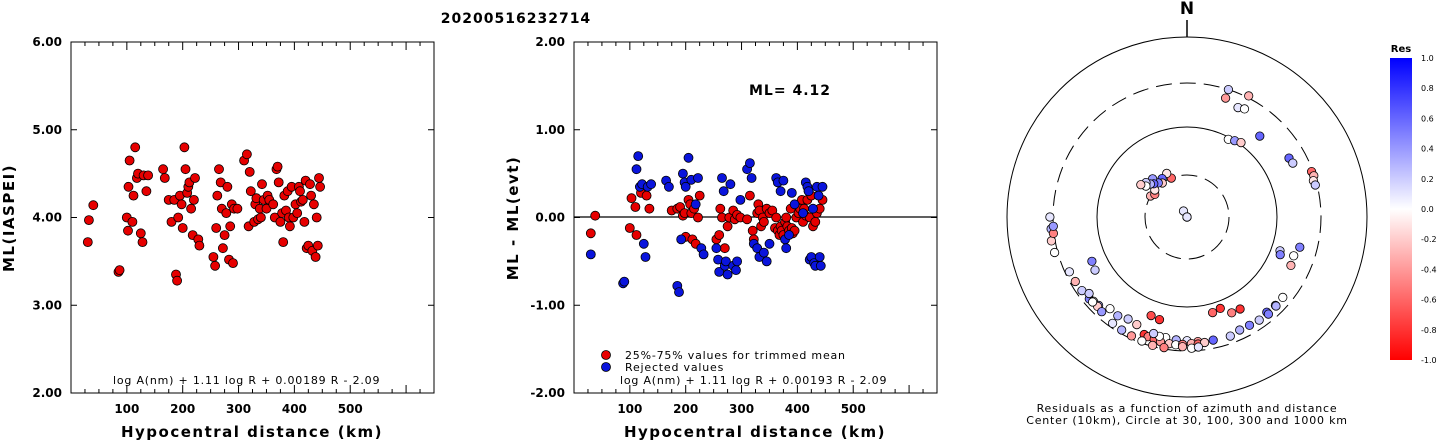 This screenshot has width=1437, height=441. What do you see at coordinates (182, 409) in the screenshot?
I see `ml-iaspei-xtick-label-1: 200` at bounding box center [182, 409].